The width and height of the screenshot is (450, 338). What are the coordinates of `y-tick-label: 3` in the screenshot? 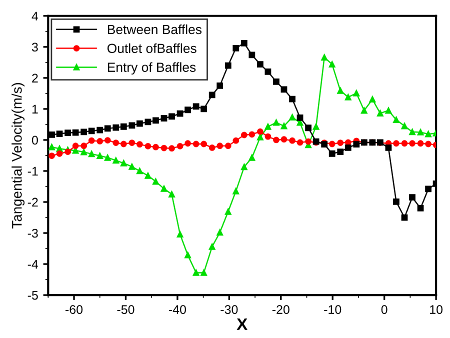 It's located at (35, 47).